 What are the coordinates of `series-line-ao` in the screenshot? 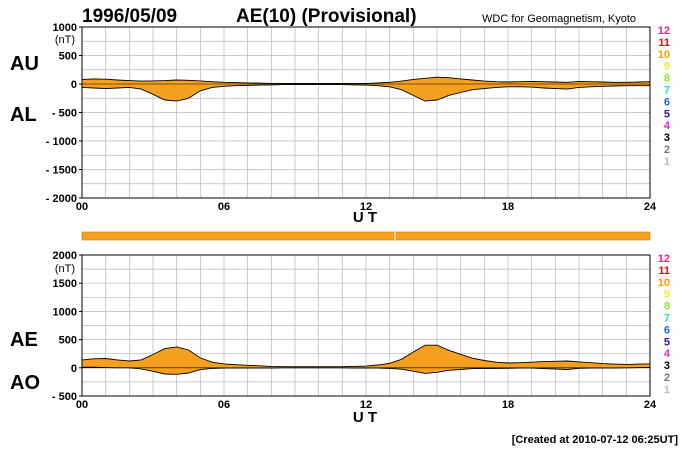 It's located at (366, 370).